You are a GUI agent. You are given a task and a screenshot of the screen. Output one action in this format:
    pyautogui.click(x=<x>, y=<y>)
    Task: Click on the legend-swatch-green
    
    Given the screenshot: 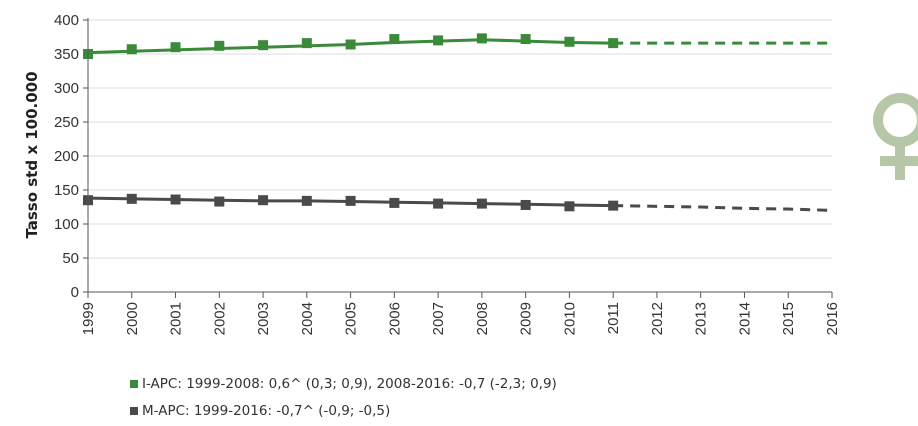 What is the action you would take?
    pyautogui.click(x=134, y=384)
    